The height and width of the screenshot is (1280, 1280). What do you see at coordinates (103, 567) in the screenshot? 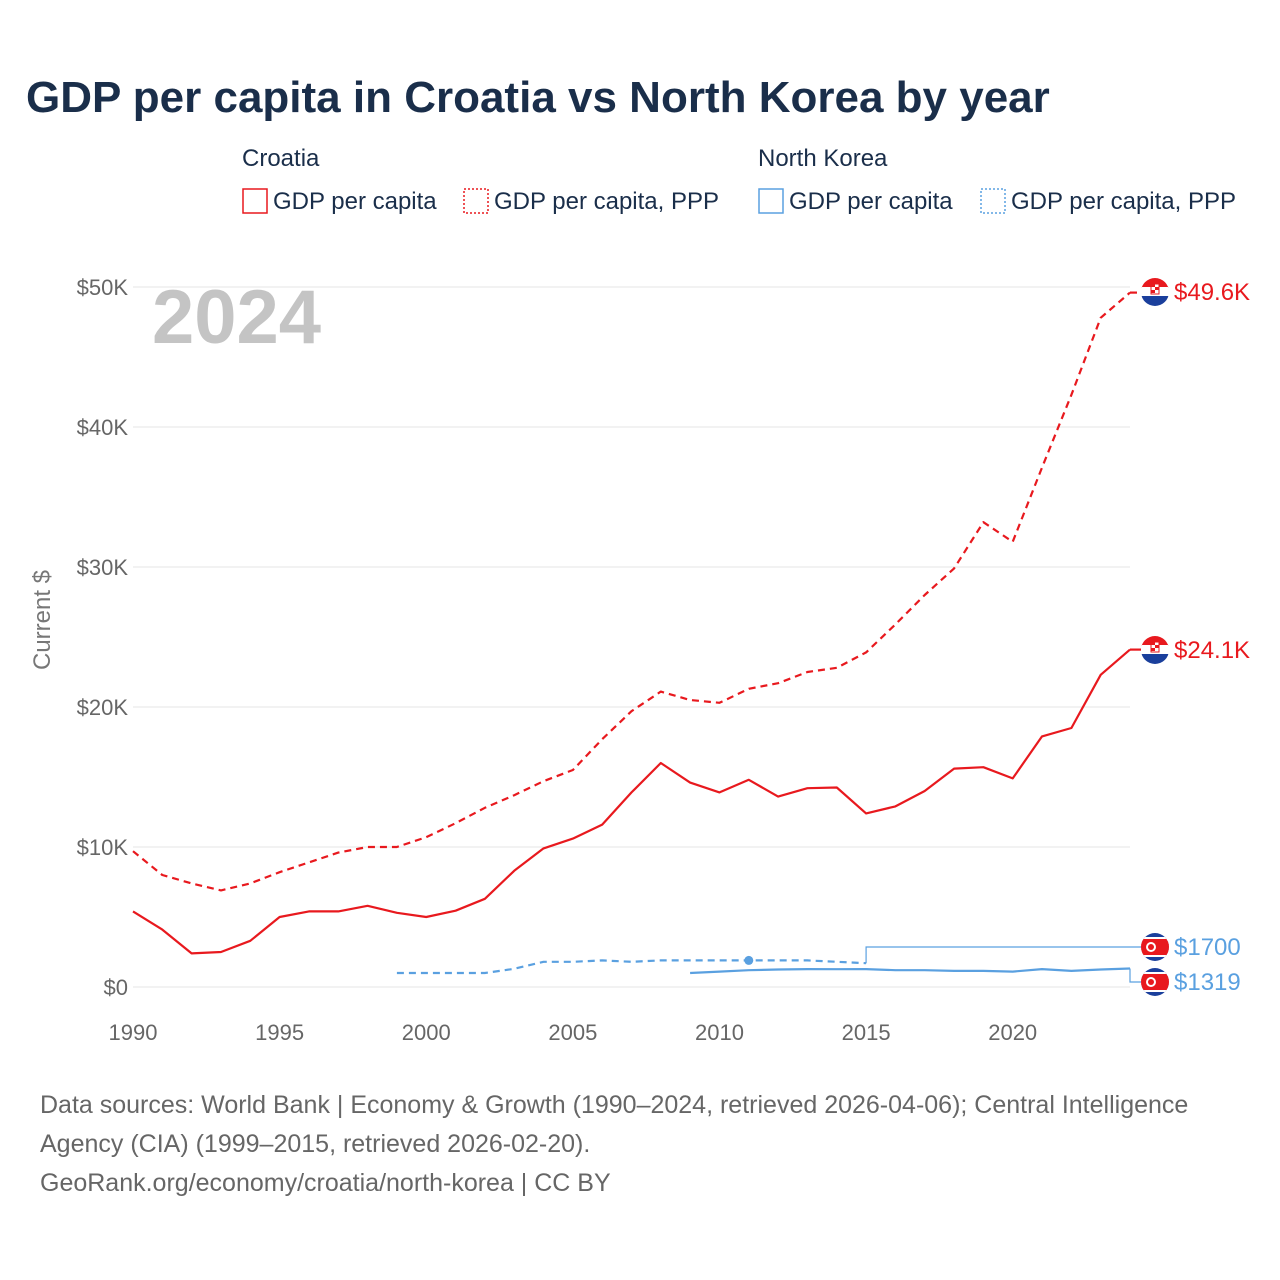
I see `y-tick-label: $30K` at bounding box center [103, 567].